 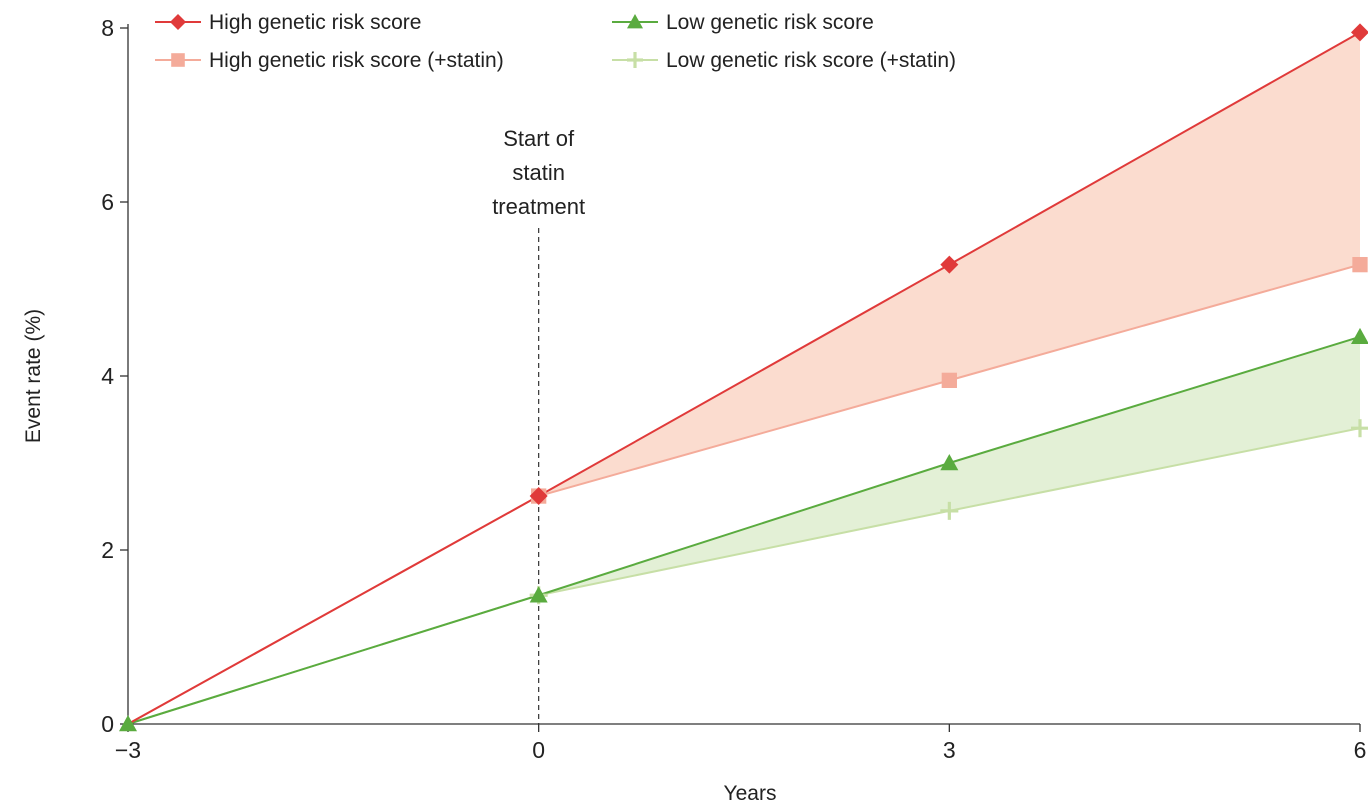 What do you see at coordinates (33, 376) in the screenshot?
I see `y-axis-title: Event rate (%)` at bounding box center [33, 376].